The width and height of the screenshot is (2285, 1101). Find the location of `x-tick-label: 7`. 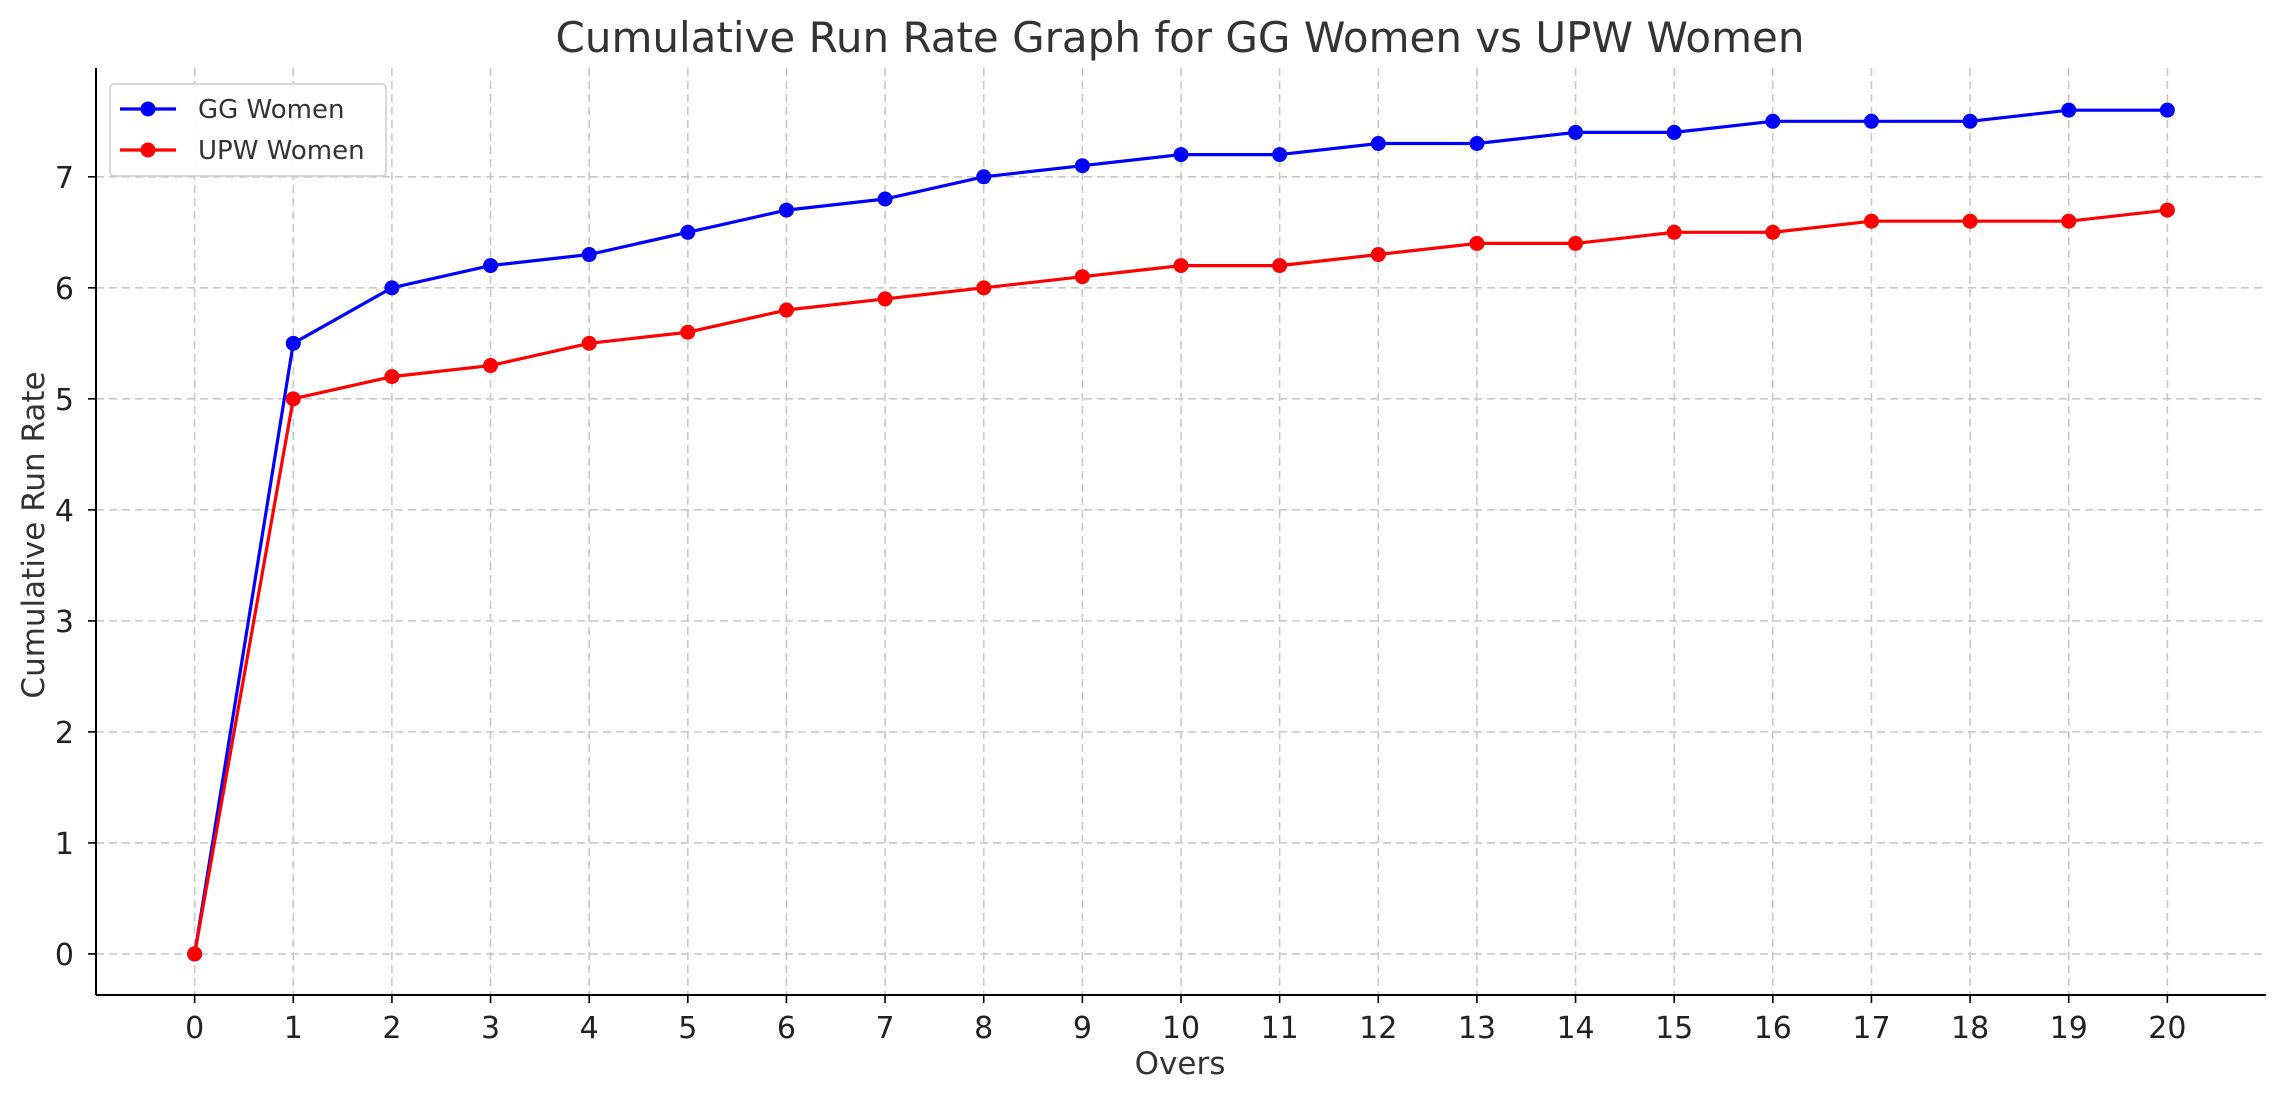

x-tick-label: 7 is located at coordinates (885, 1028).